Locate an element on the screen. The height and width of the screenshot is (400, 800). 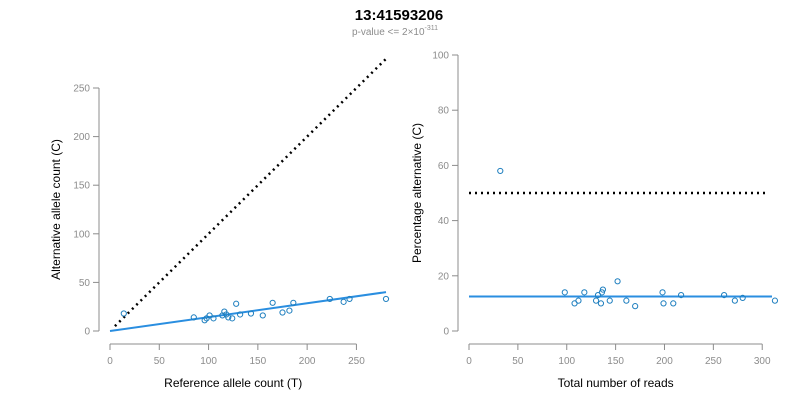
fit-line is located at coordinates (248, 311).